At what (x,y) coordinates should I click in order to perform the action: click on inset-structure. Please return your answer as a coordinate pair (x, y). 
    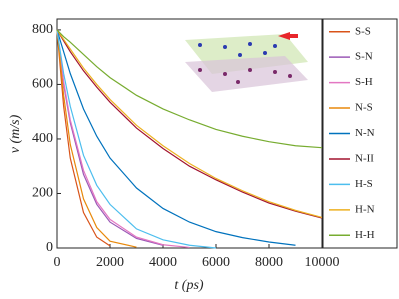
    Looking at the image, I should click on (246, 62).